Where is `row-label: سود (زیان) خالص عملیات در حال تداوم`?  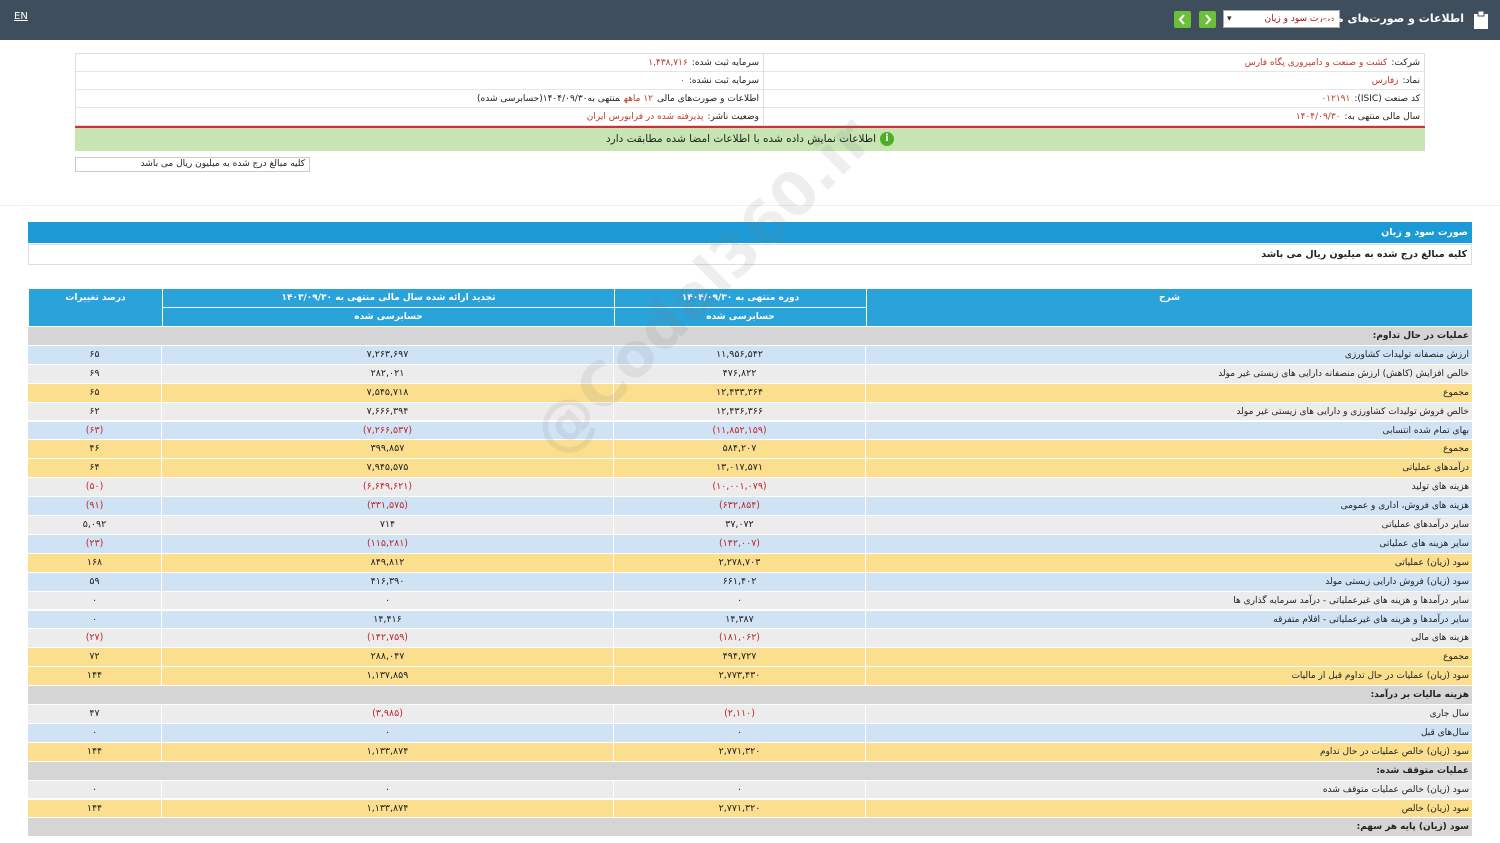 row-label: سود (زیان) خالص عملیات در حال تداوم is located at coordinates (1394, 751).